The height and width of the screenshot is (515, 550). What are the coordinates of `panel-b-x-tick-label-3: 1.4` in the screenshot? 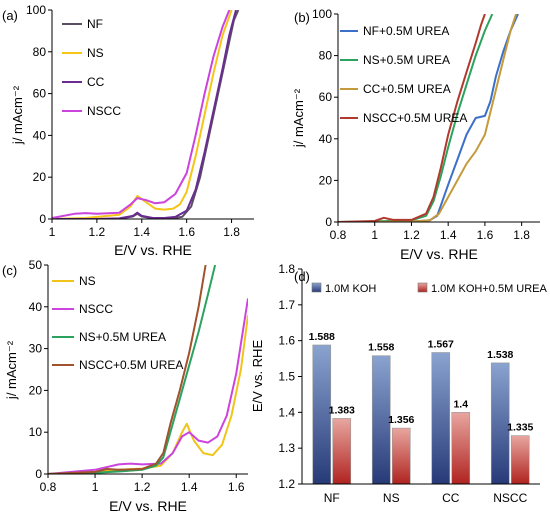 It's located at (448, 235).